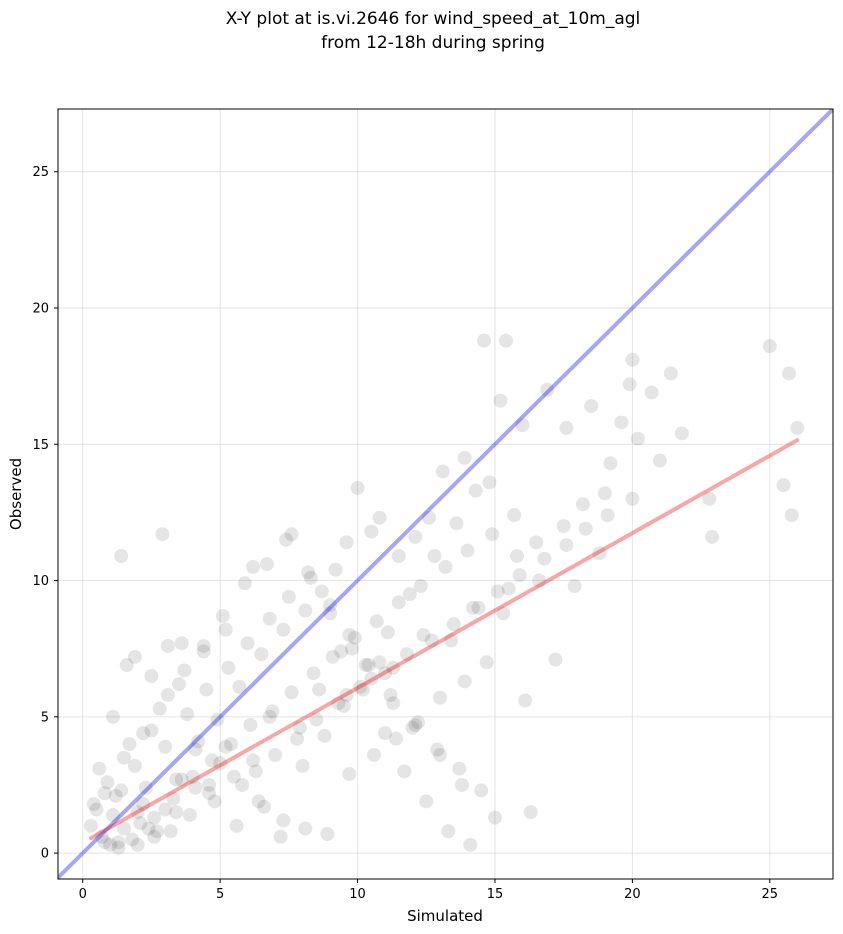 This screenshot has height=934, width=843. What do you see at coordinates (16, 494) in the screenshot?
I see `y-axis-label: Observed` at bounding box center [16, 494].